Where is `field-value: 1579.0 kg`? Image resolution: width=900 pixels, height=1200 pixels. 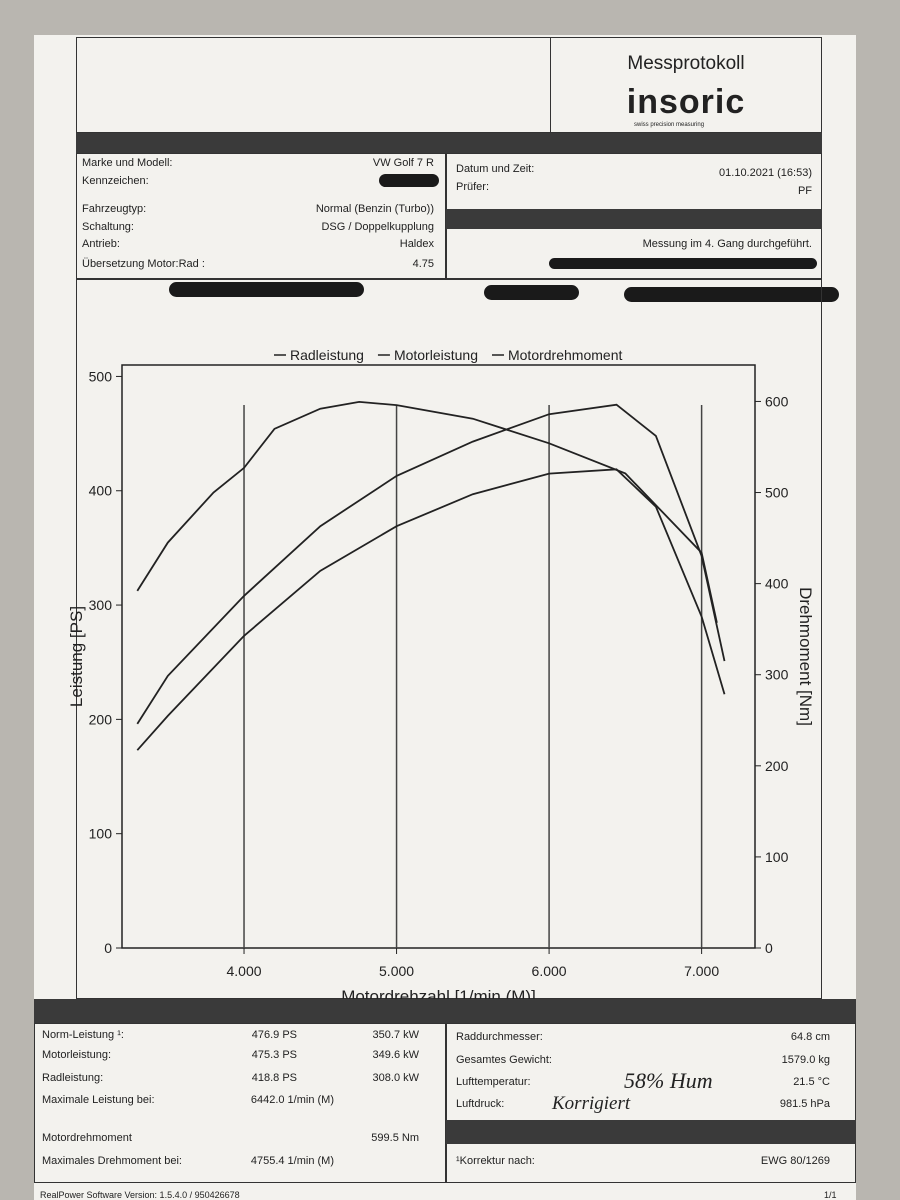
field-value: 1579.0 kg is located at coordinates (805, 1060).